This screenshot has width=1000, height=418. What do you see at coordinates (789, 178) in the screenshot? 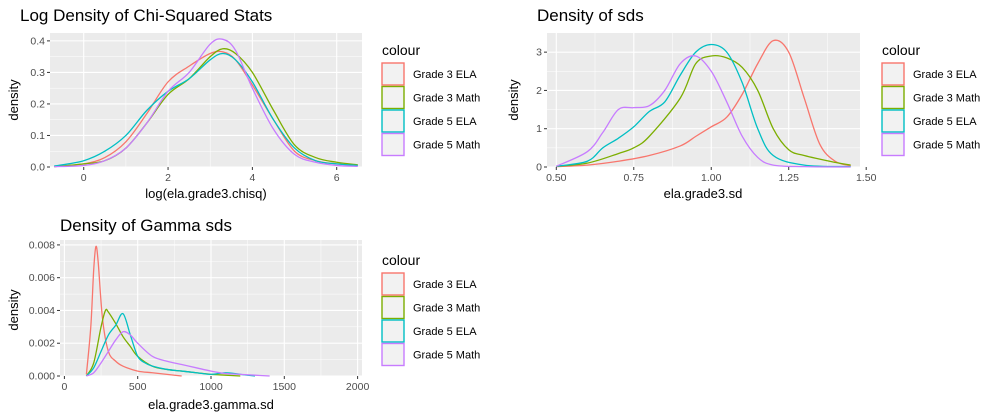
I see `x-tick-label: 1.25` at bounding box center [789, 178].